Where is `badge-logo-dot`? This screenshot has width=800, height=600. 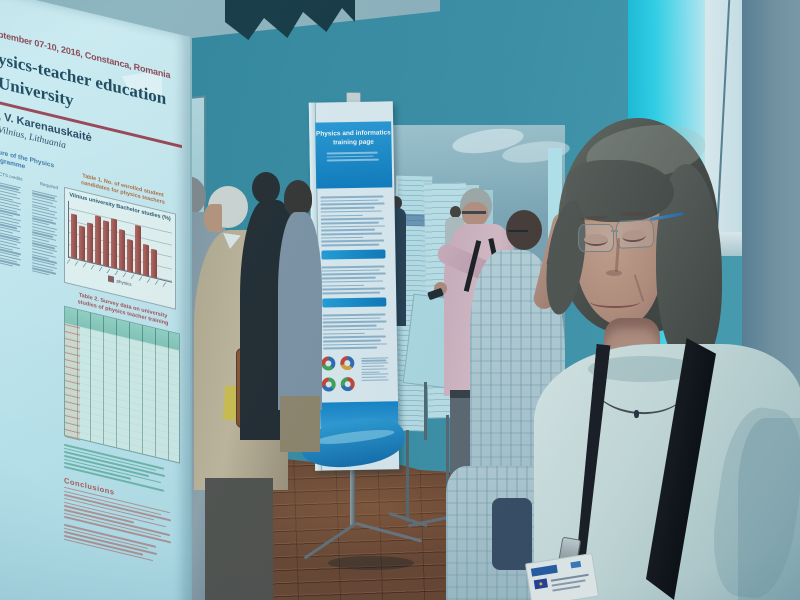
badge-logo-dot is located at coordinates (576, 564).